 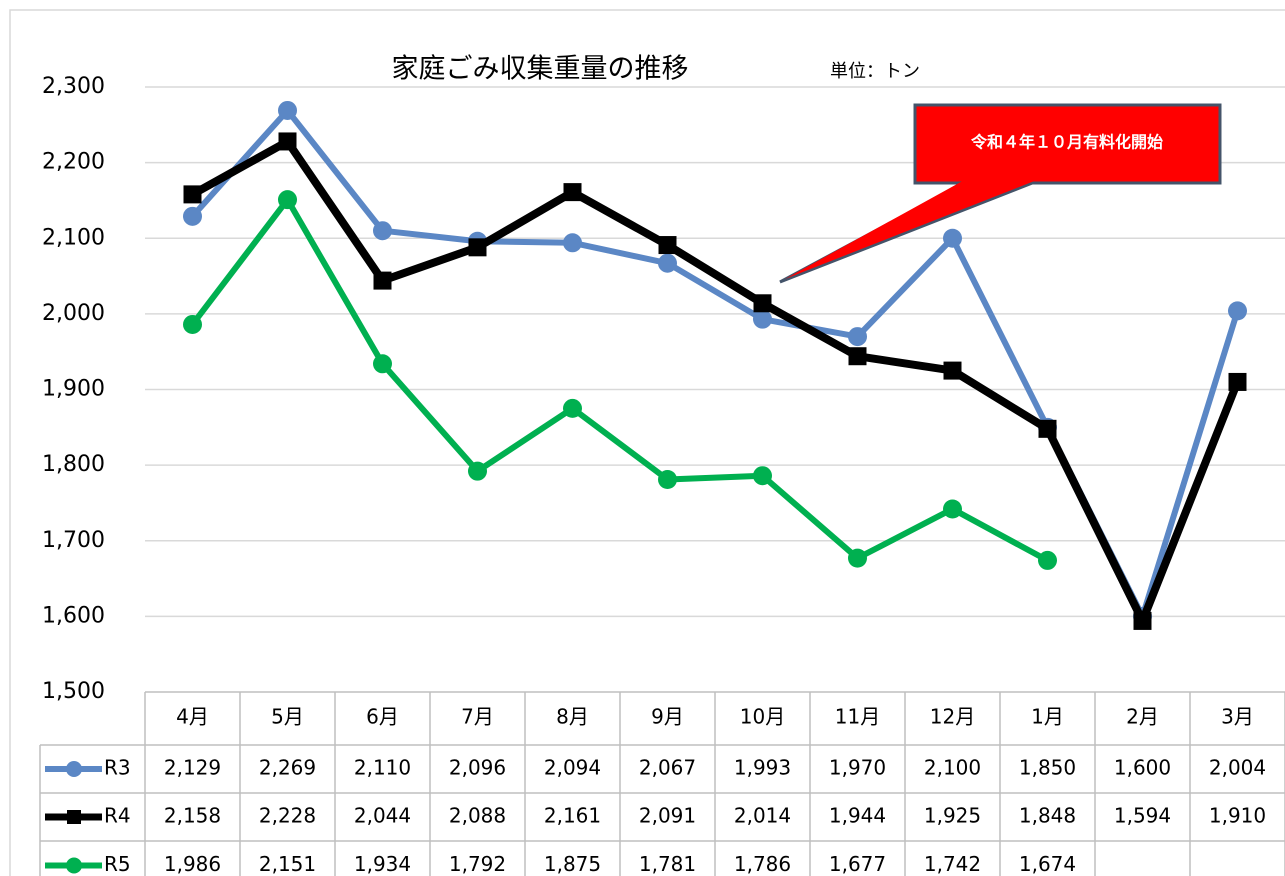 I want to click on y-tick-label: 1,900, so click(x=73, y=389).